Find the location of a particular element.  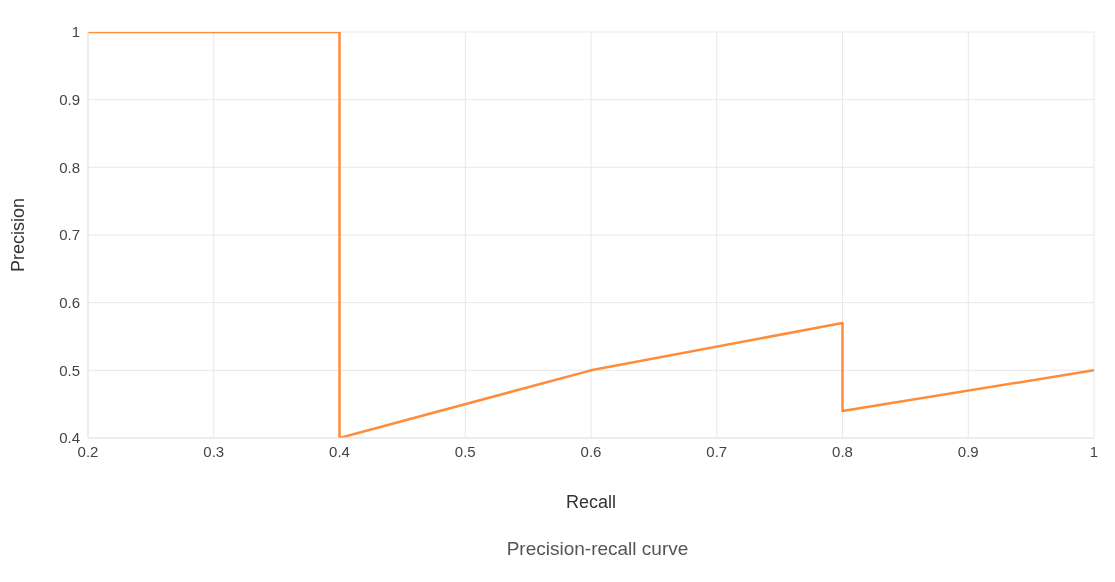

y-tick-label: 0.5 is located at coordinates (69, 370).